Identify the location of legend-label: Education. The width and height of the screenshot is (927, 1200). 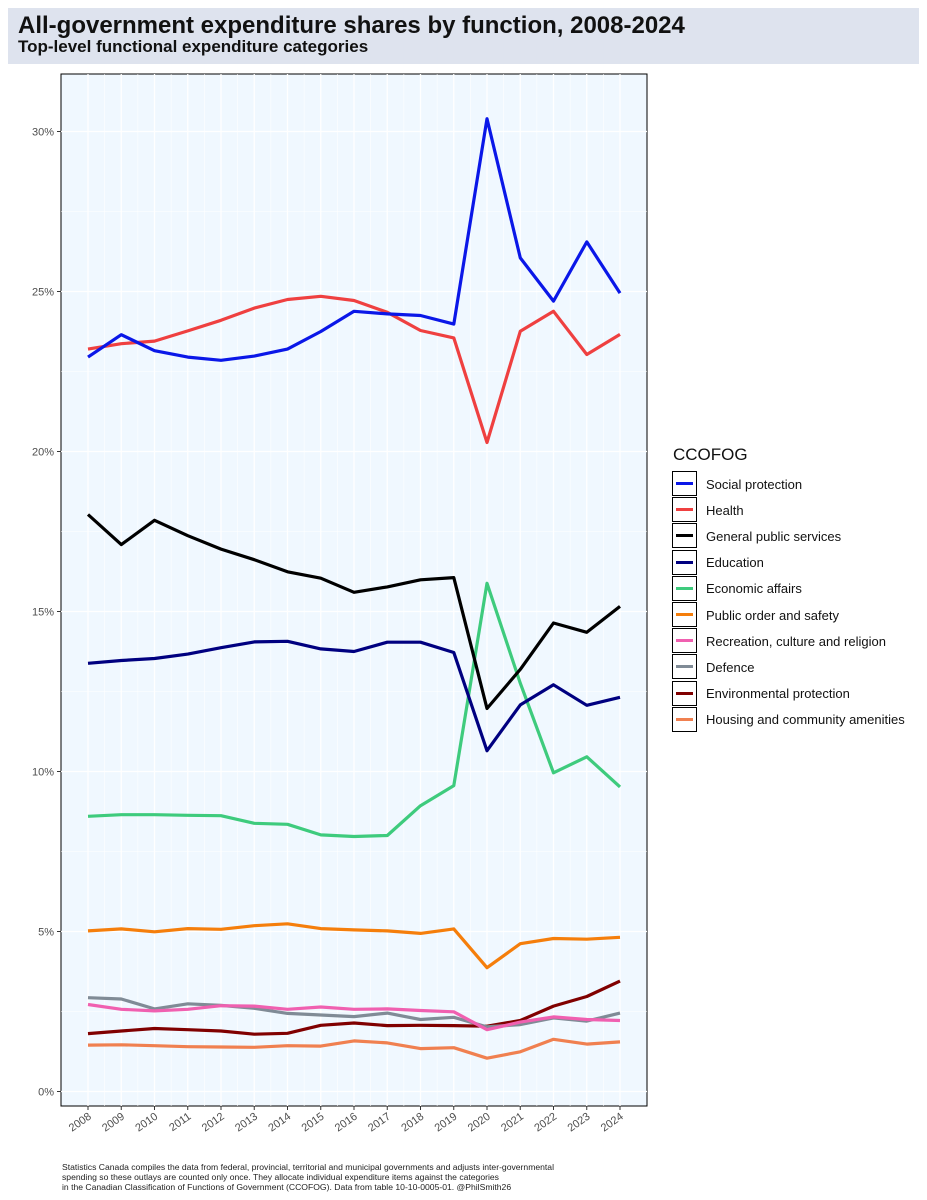
(735, 563).